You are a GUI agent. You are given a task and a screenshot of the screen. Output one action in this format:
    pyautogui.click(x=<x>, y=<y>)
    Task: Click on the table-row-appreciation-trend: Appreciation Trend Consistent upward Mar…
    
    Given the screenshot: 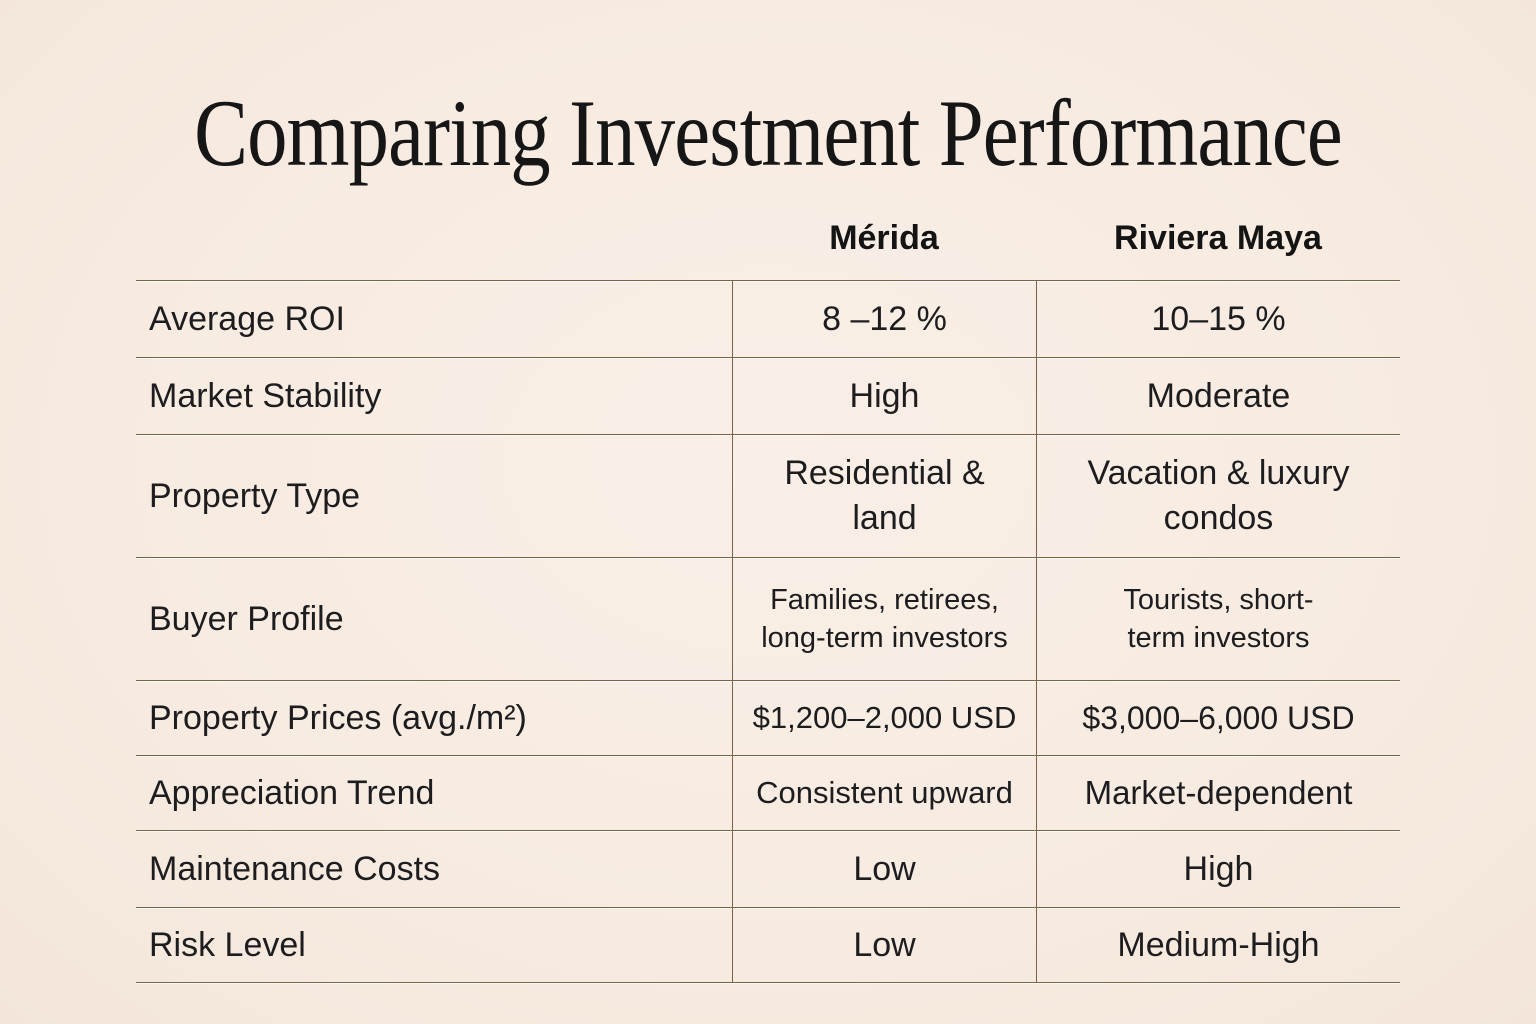 What is the action you would take?
    pyautogui.click(x=768, y=793)
    